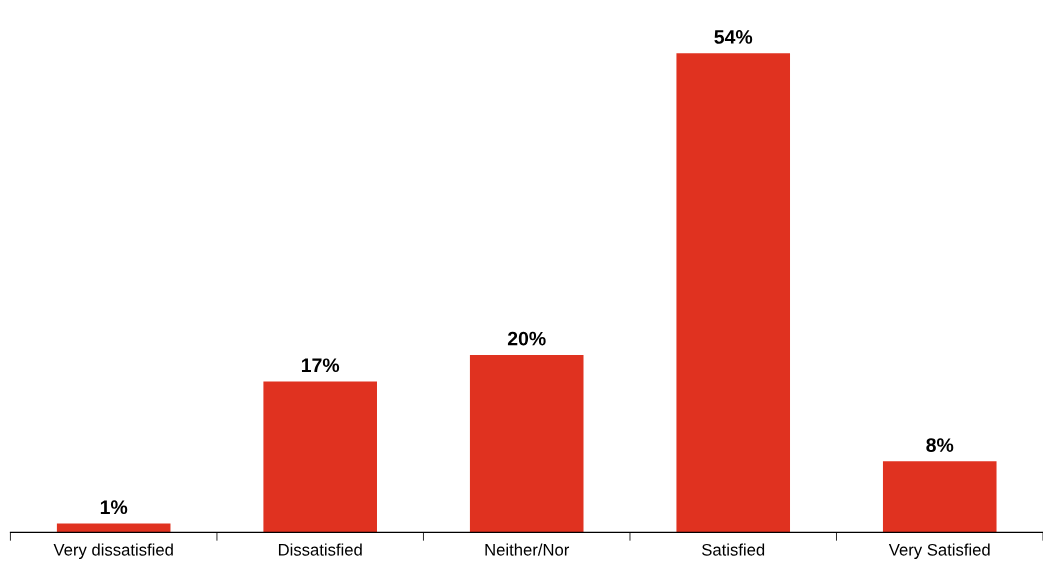 Image resolution: width=1043 pixels, height=585 pixels. What do you see at coordinates (733, 549) in the screenshot?
I see `x-tick-label: Satisfied` at bounding box center [733, 549].